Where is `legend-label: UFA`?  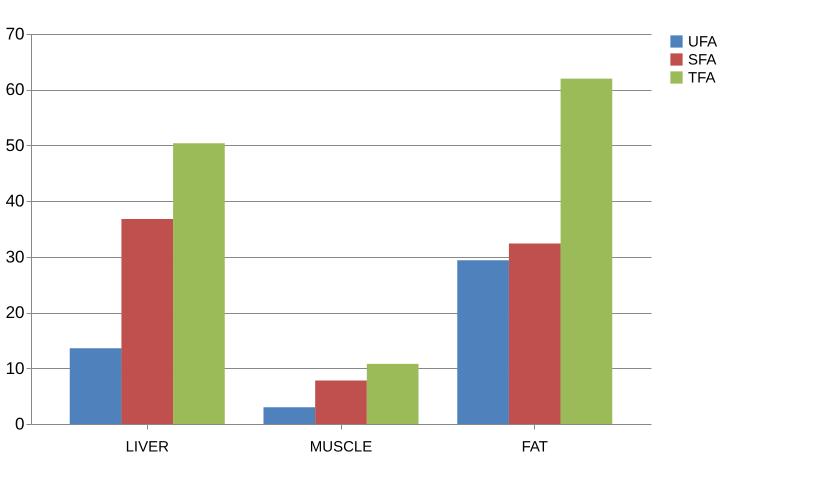 legend-label: UFA is located at coordinates (703, 42).